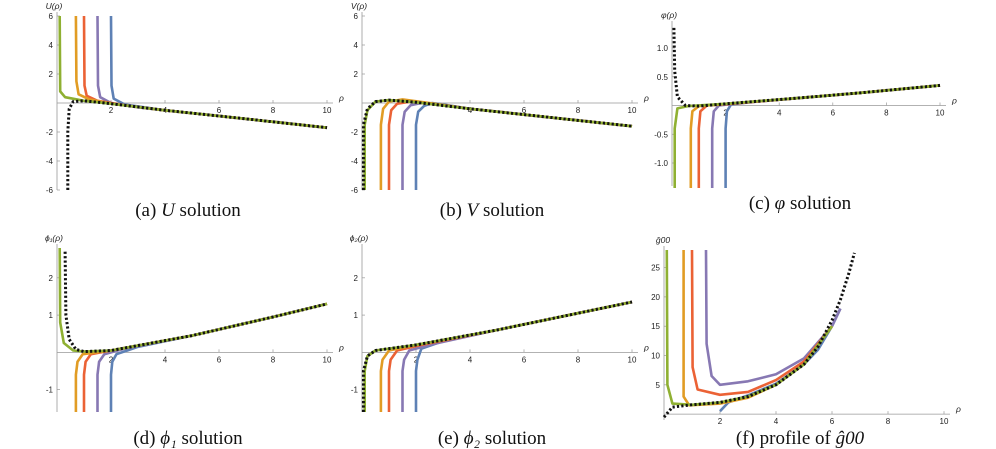 The image size is (996, 449). What do you see at coordinates (663, 48) in the screenshot?
I see `y-tick-label: 1.0` at bounding box center [663, 48].